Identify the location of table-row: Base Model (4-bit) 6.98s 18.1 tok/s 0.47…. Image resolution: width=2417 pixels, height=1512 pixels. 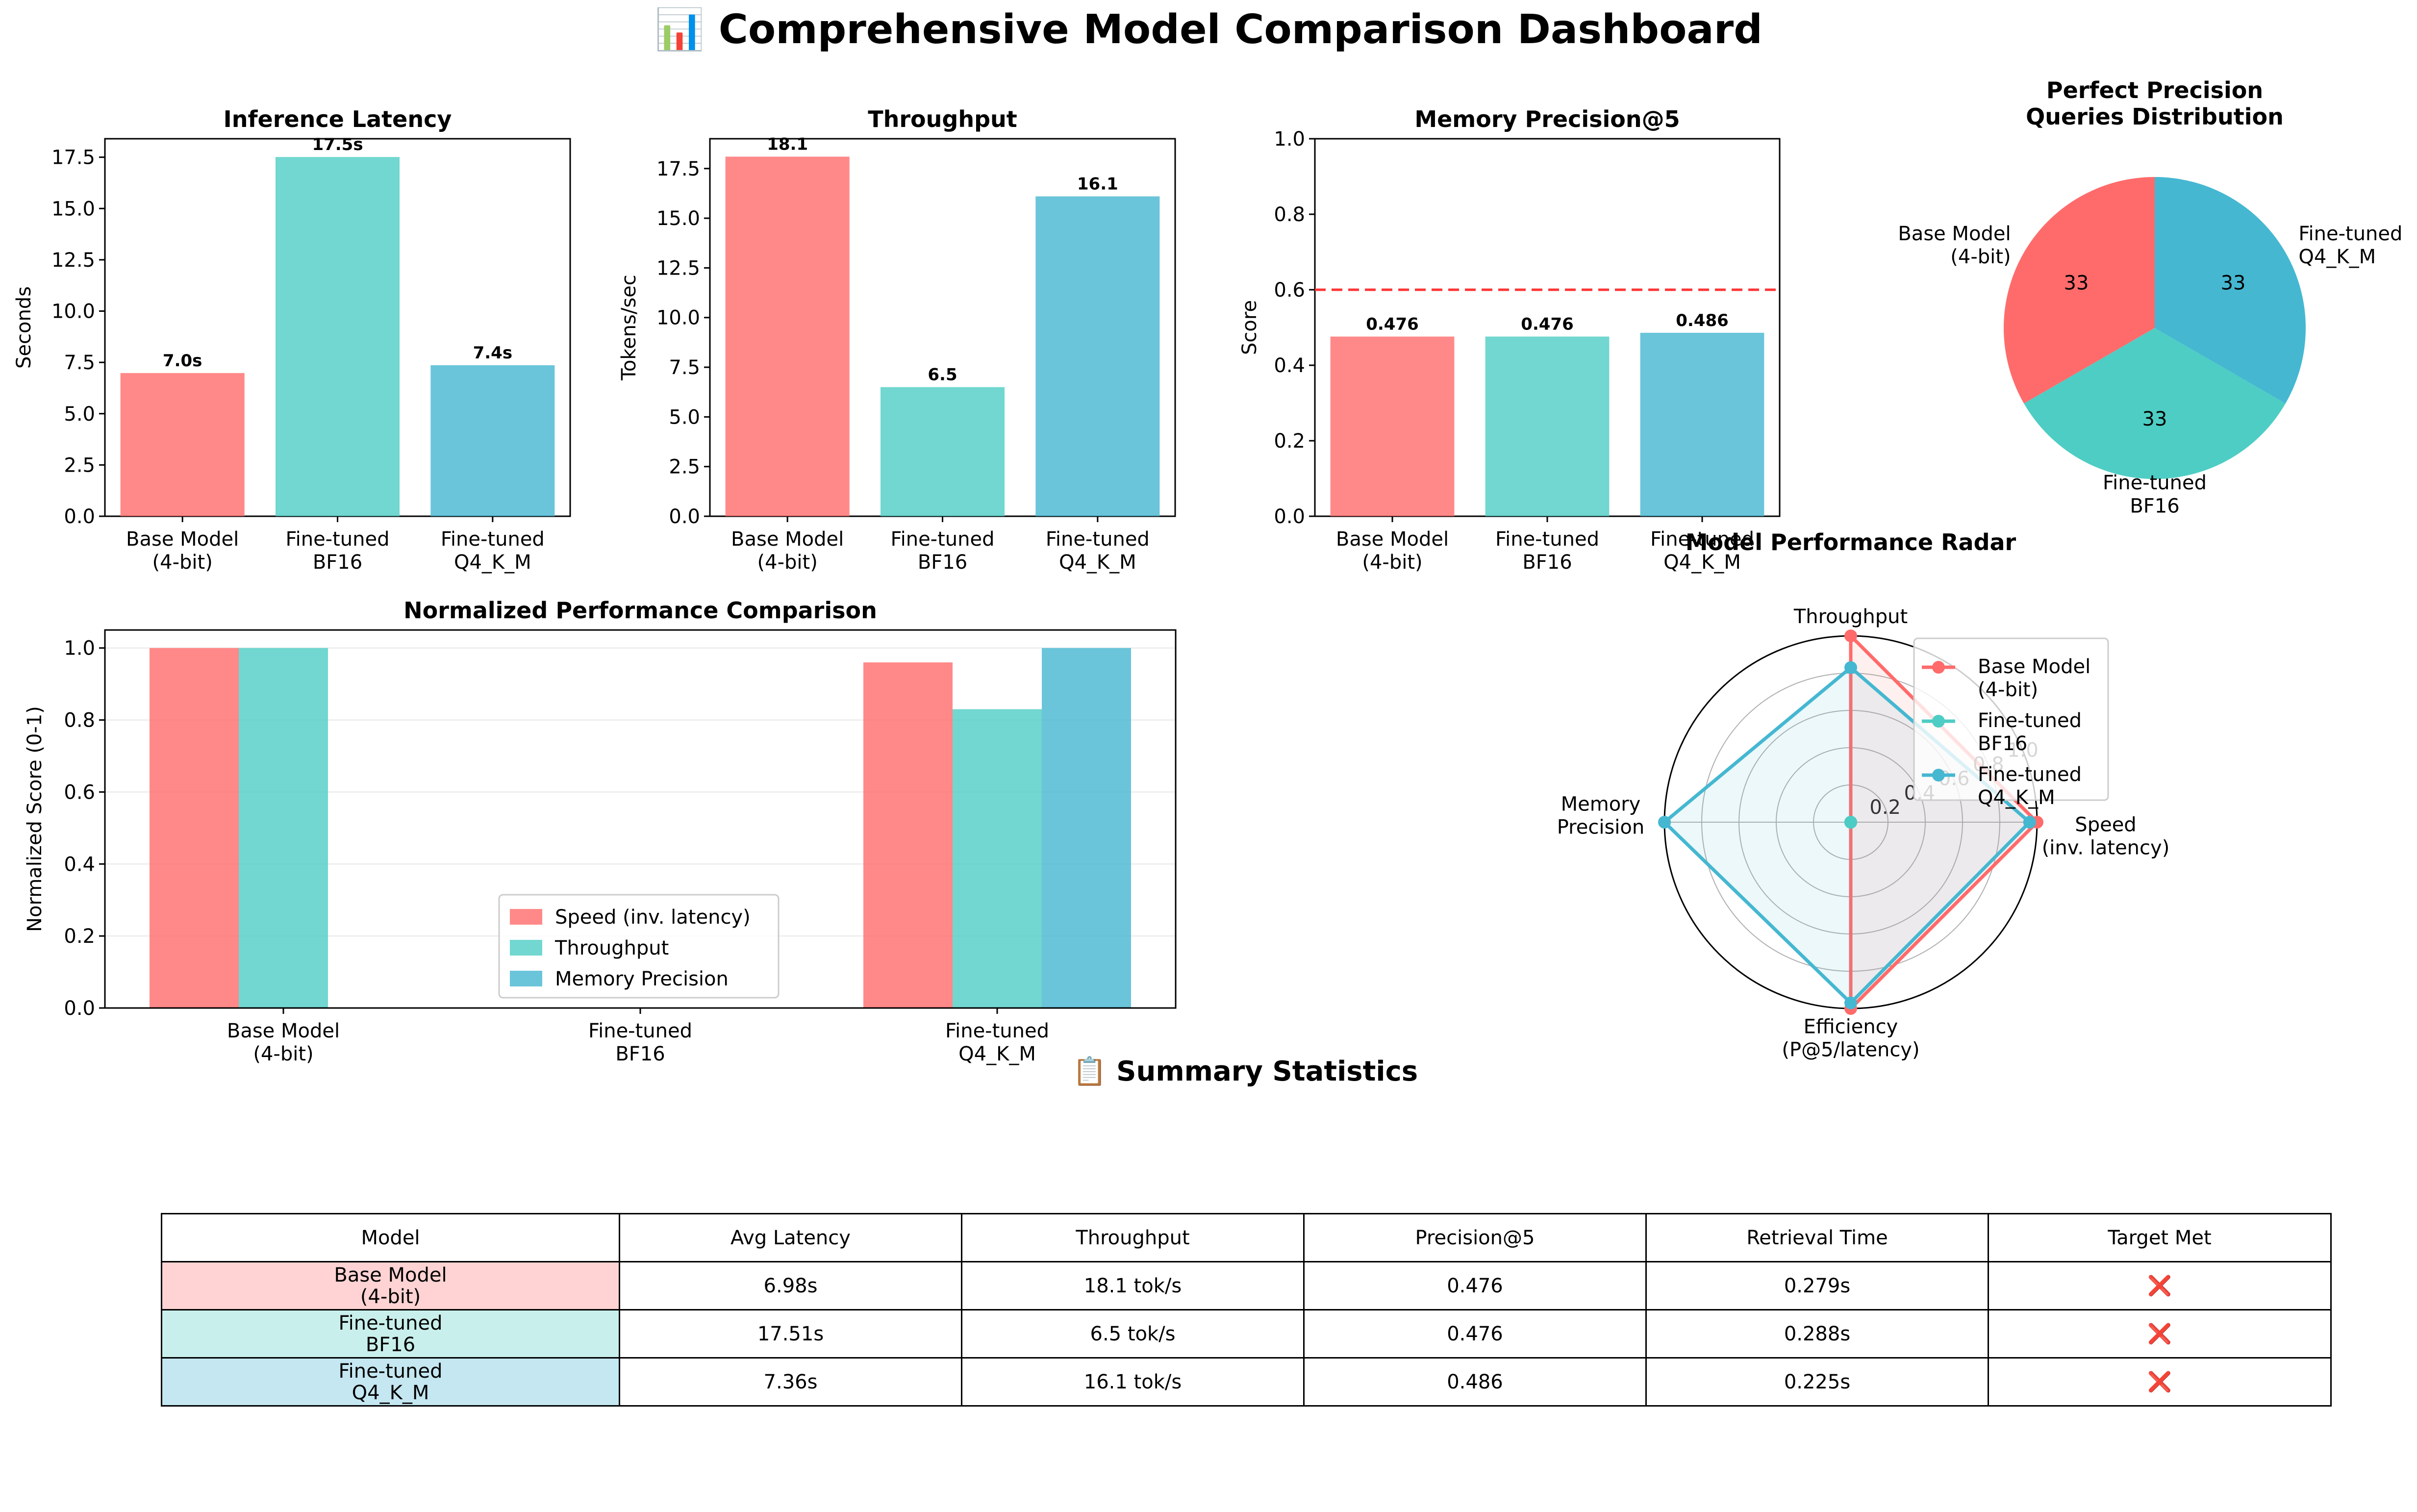
(1246, 1285).